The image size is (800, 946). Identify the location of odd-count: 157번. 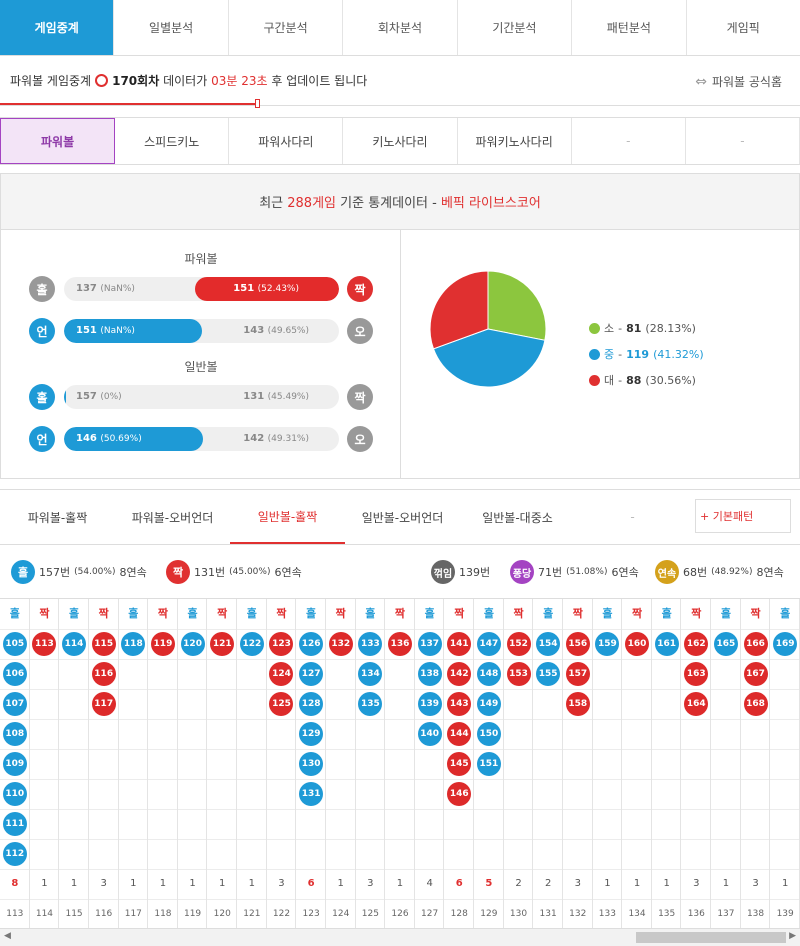
(55, 572).